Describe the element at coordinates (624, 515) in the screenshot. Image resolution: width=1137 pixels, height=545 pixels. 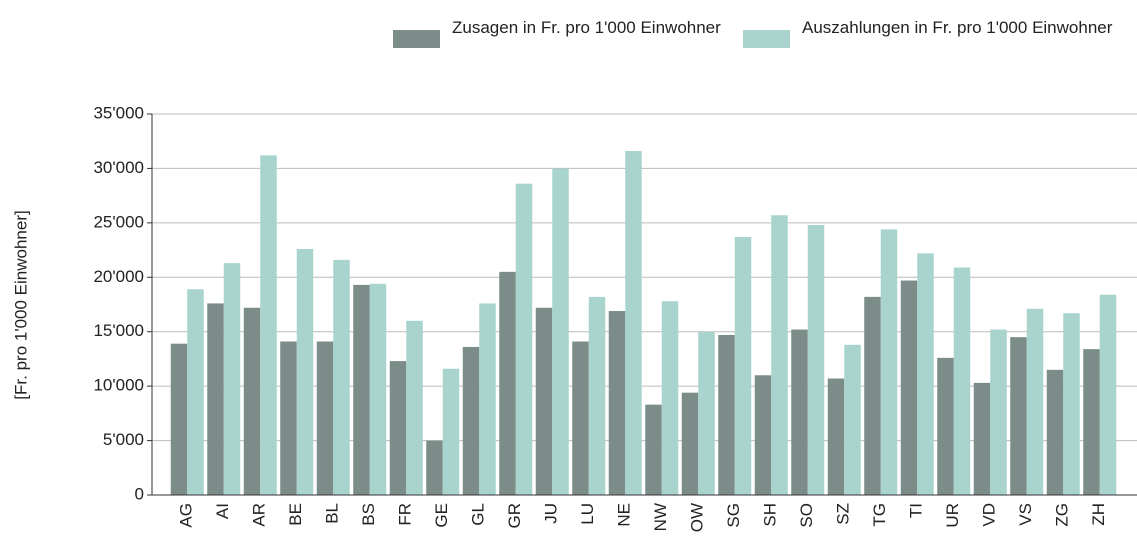
I see `x-tick-label: NE` at that location.